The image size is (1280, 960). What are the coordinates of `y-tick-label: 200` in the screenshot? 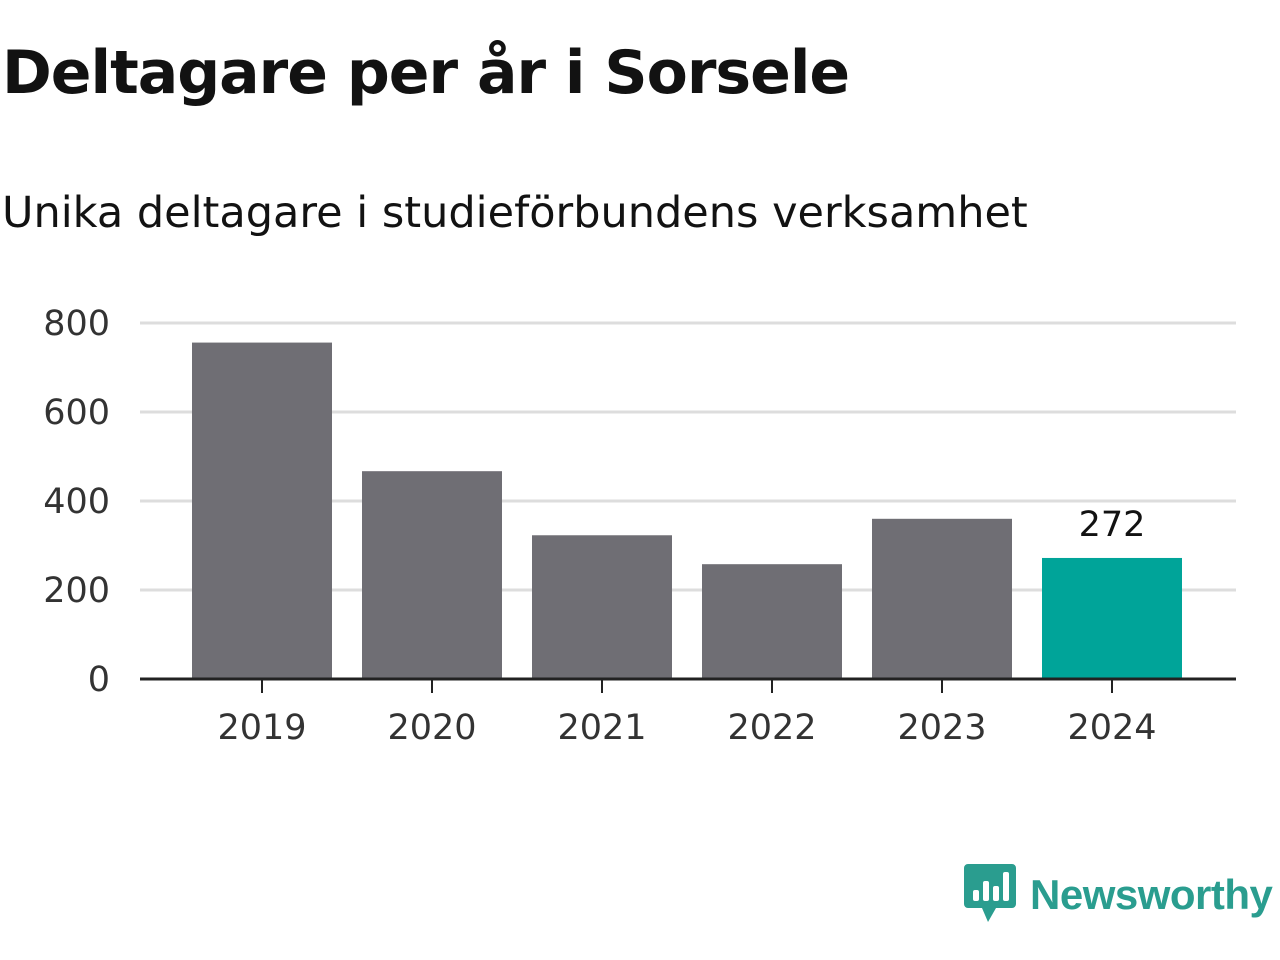 It's located at (76, 591).